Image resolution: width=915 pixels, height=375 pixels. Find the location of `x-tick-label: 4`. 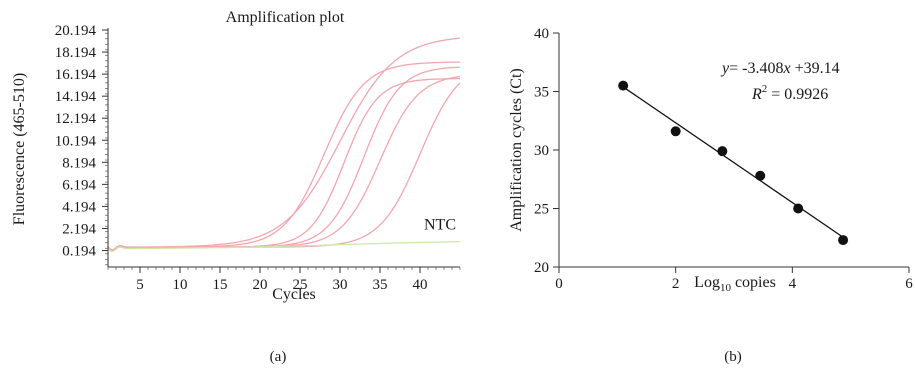

x-tick-label: 4 is located at coordinates (793, 284).